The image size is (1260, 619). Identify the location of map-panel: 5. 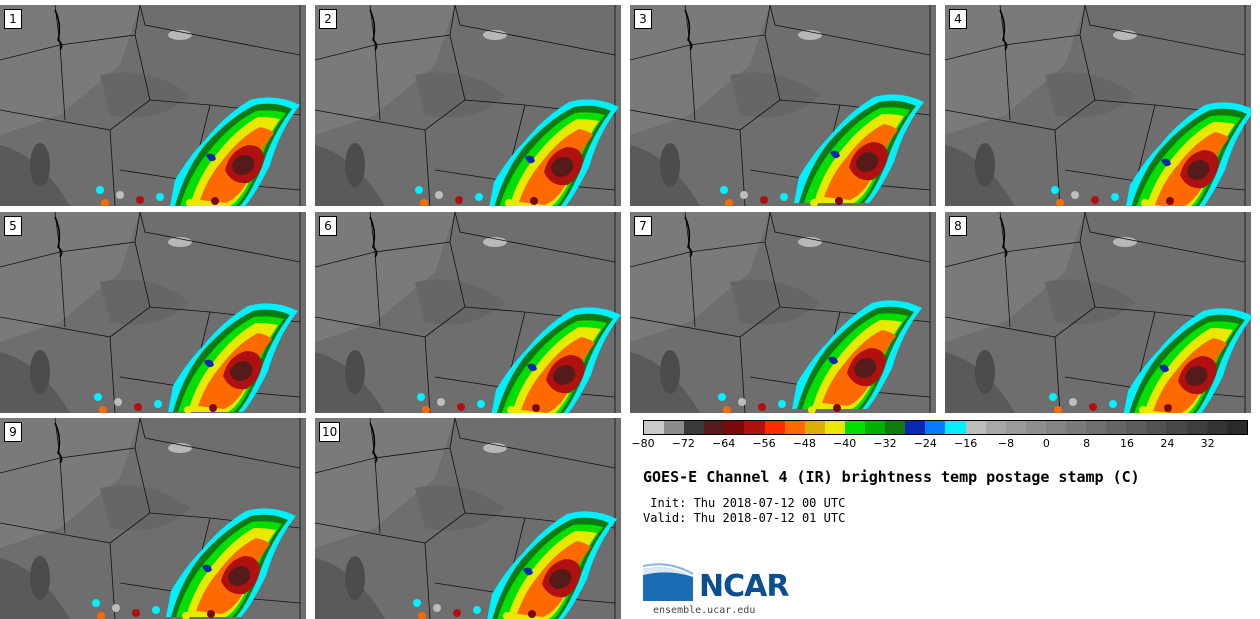
(153, 312).